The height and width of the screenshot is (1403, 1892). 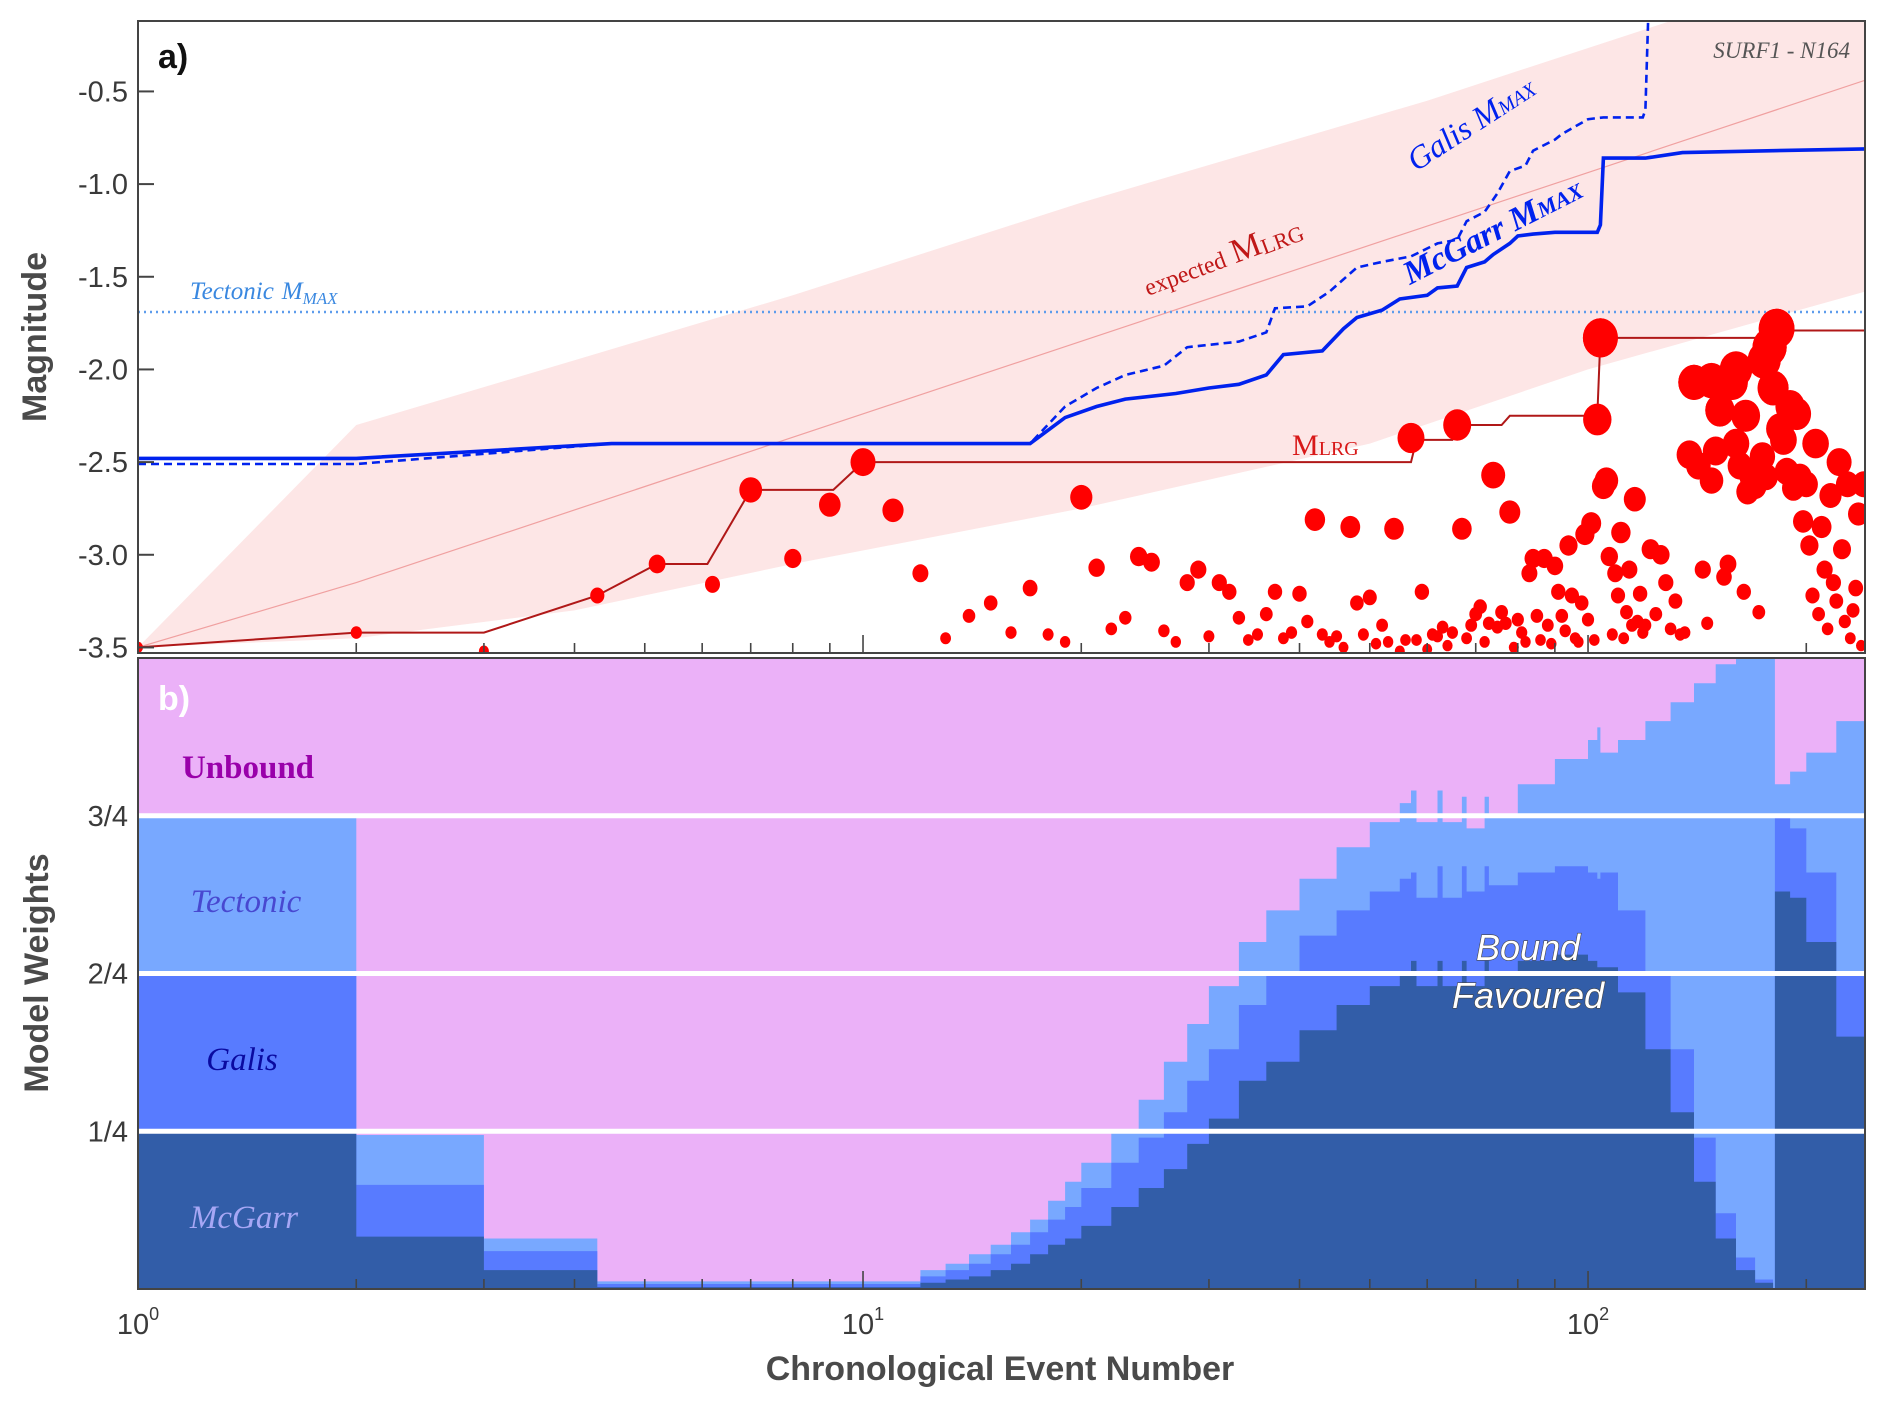 What do you see at coordinates (103, 92) in the screenshot?
I see `y-tick-label: -0.5` at bounding box center [103, 92].